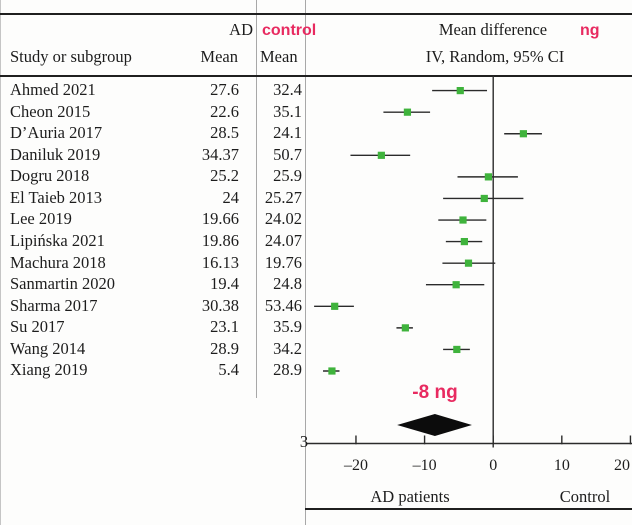  Describe the element at coordinates (287, 154) in the screenshot. I see `control-mean-value: 50.7` at that location.